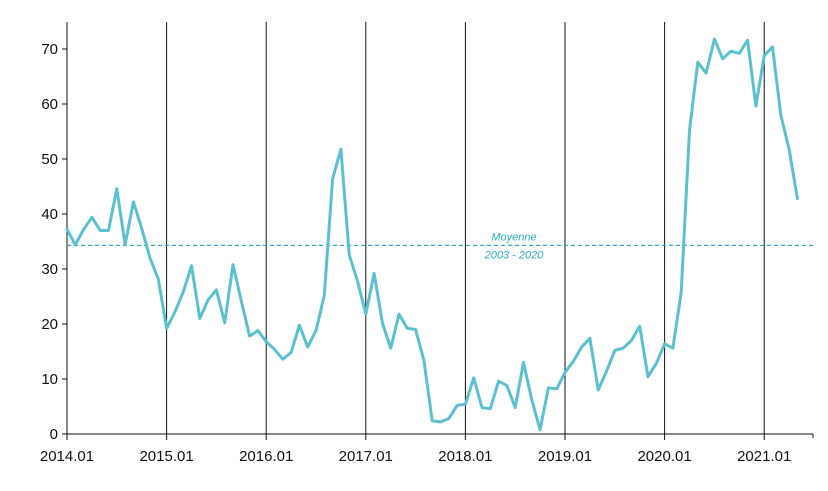  Describe the element at coordinates (49, 324) in the screenshot. I see `y-tick-label: 20` at that location.